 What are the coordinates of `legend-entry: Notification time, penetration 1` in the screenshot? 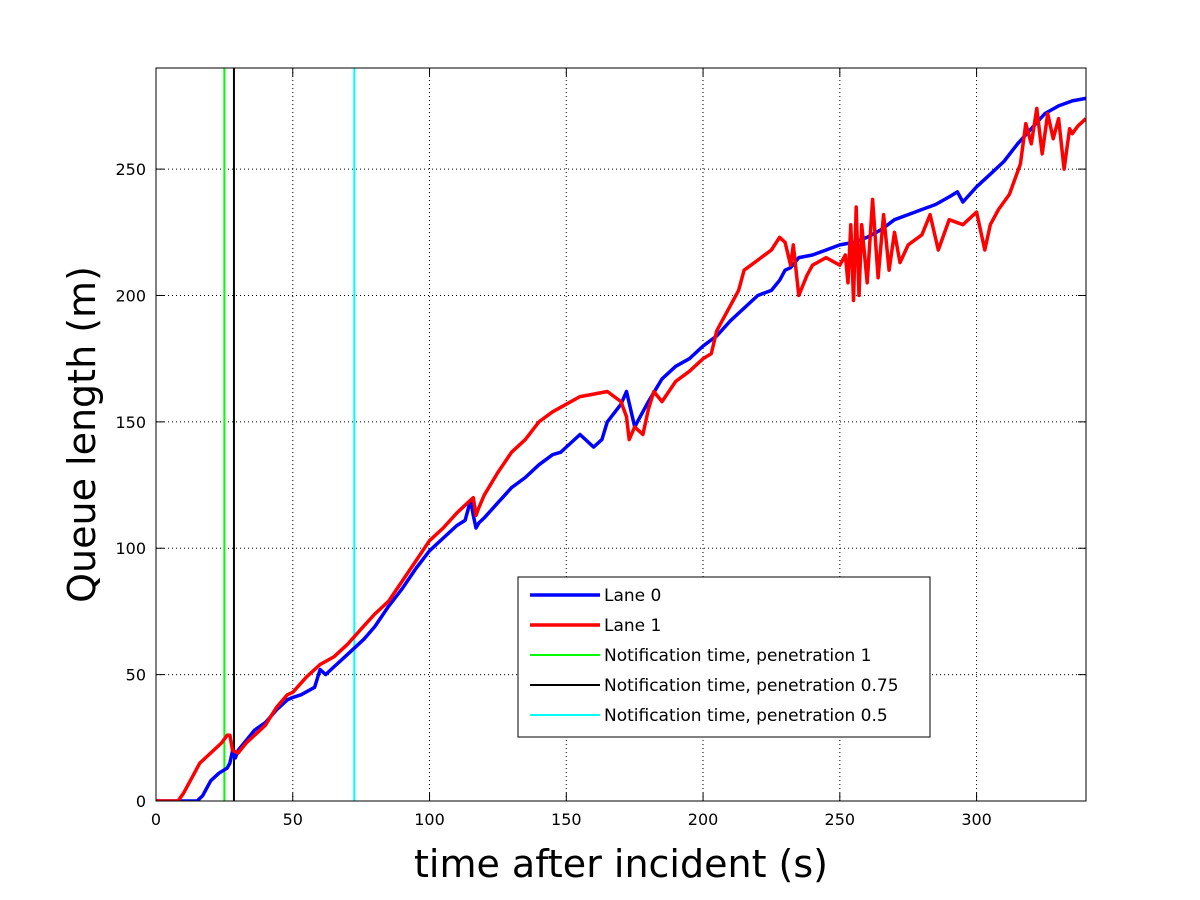 It's located at (701, 656).